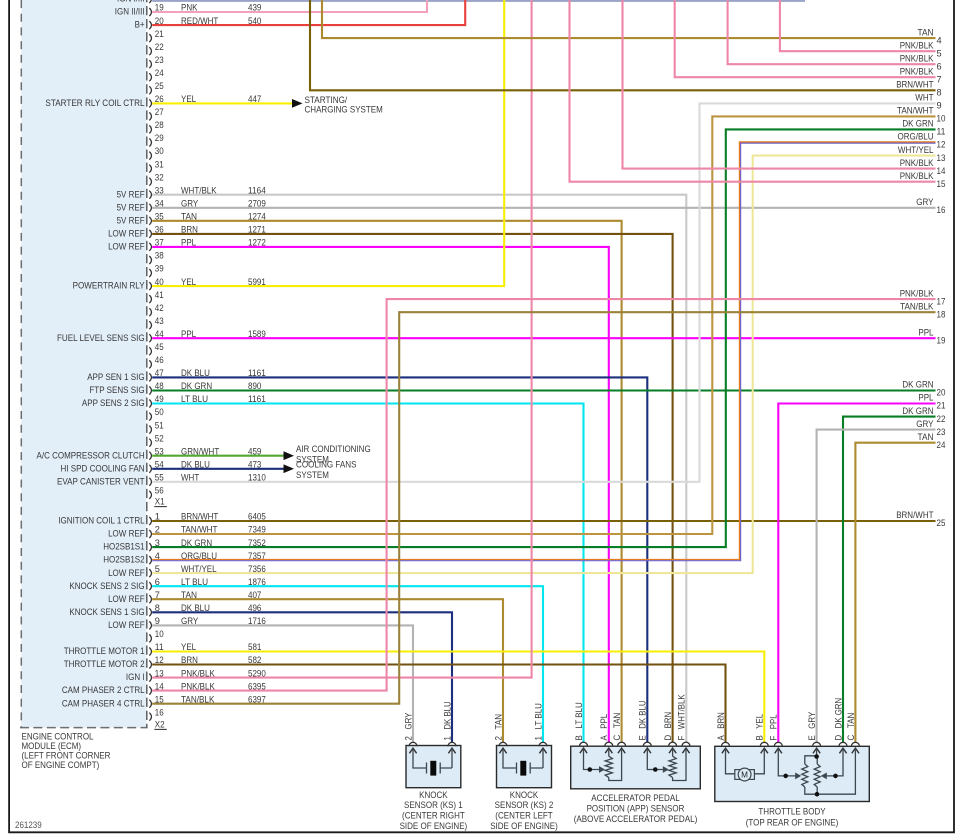 This screenshot has width=960, height=838. I want to click on svg-text: 14, so click(941, 171).